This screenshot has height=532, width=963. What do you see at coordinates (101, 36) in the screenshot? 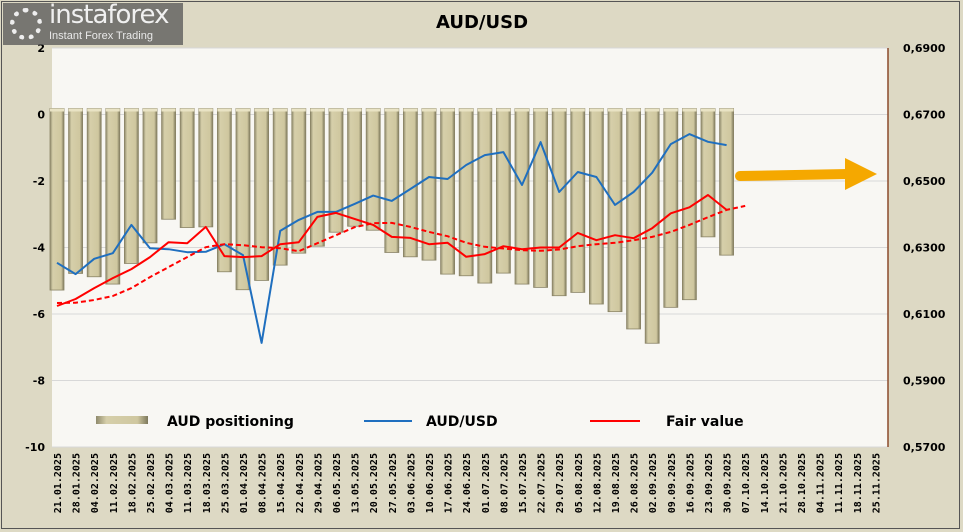
I see `logo-tagline: Instant Forex Trading` at bounding box center [101, 36].